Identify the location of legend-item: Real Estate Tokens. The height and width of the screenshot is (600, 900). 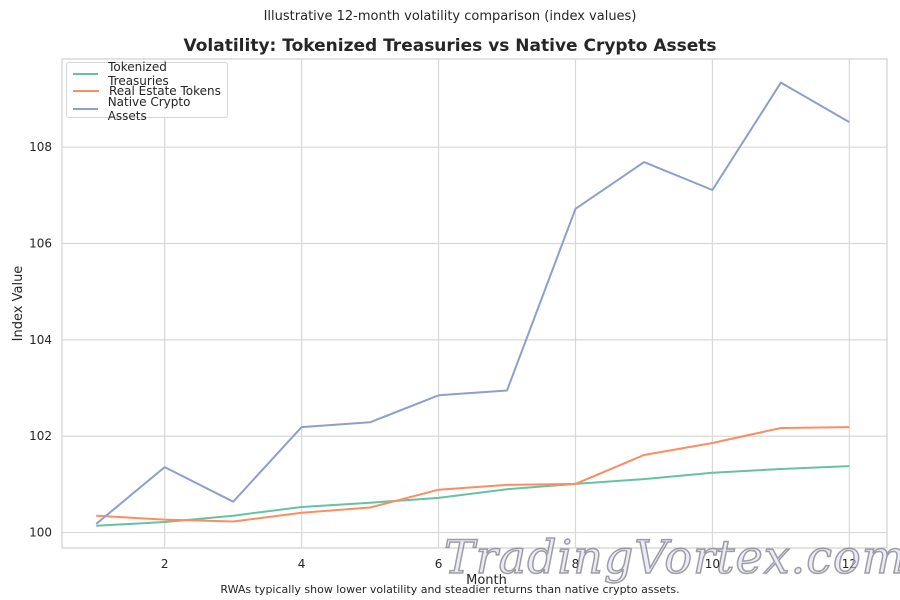
(150, 92).